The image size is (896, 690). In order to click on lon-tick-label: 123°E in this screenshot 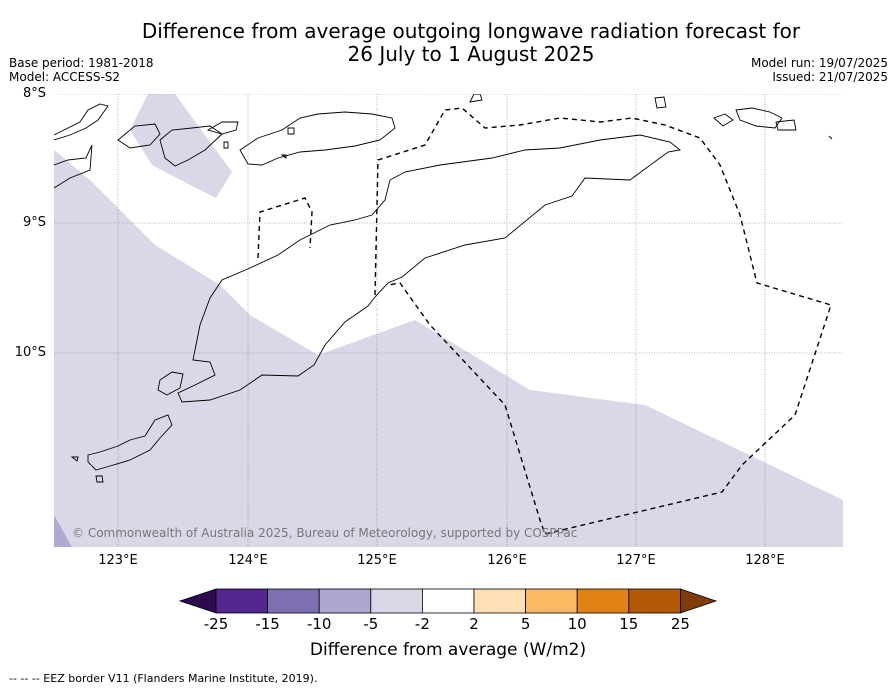, I will do `click(118, 560)`.